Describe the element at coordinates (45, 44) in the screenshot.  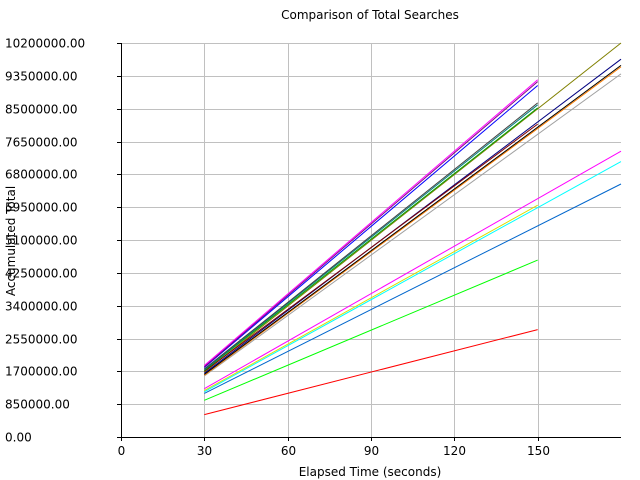
I see `y-tick-label: 10200000.00` at that location.